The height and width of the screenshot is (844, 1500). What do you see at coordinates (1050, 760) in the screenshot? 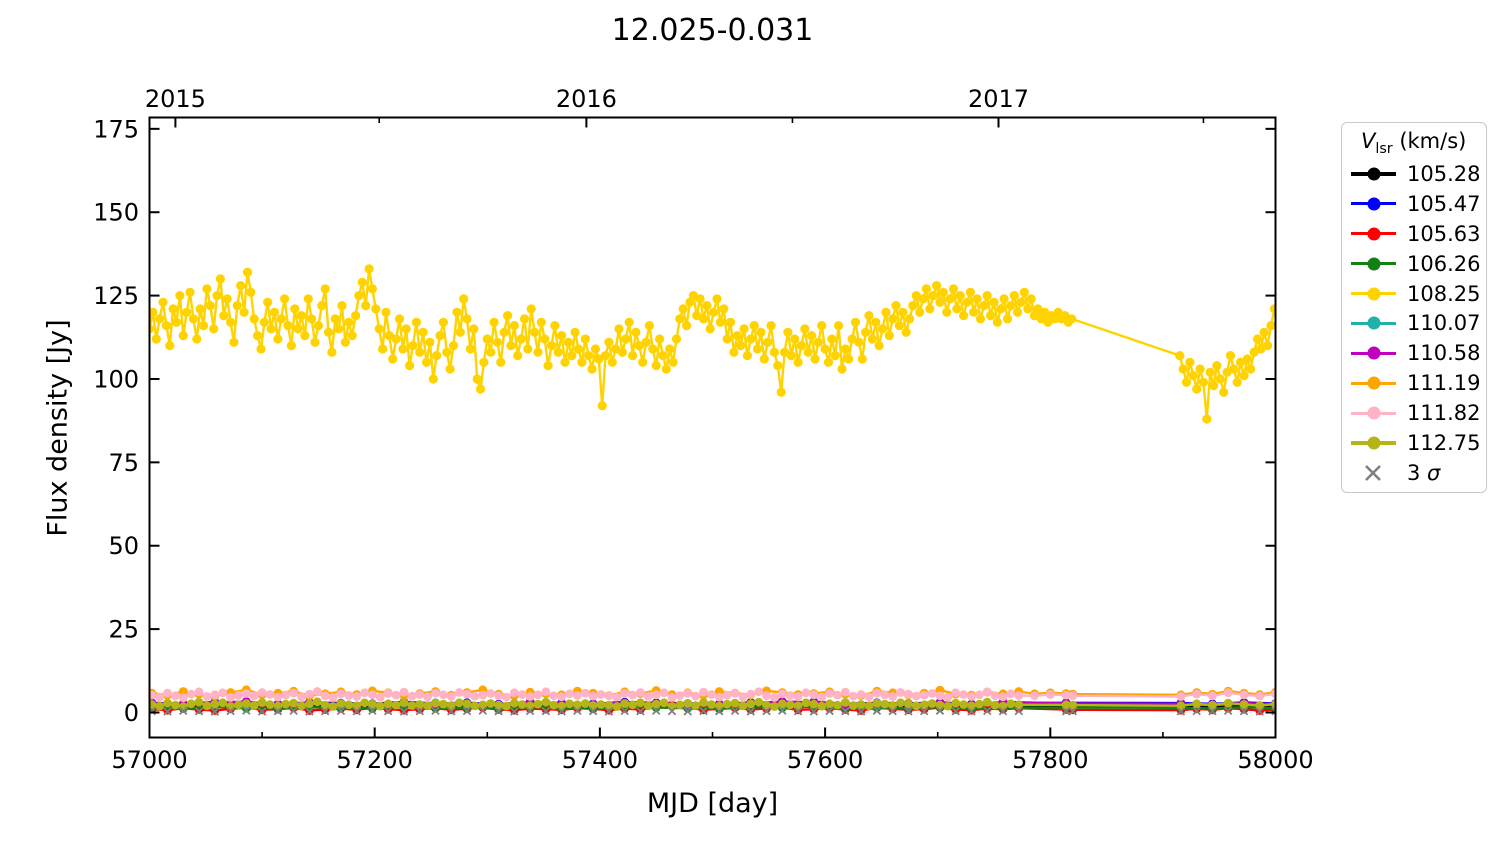
I see `x-tick-label: 57800` at bounding box center [1050, 760].